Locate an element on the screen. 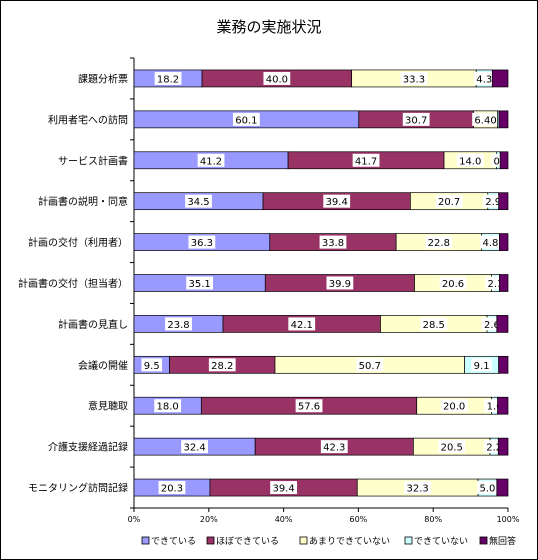 The height and width of the screenshot is (560, 538). data-label: 2.1 is located at coordinates (496, 284).